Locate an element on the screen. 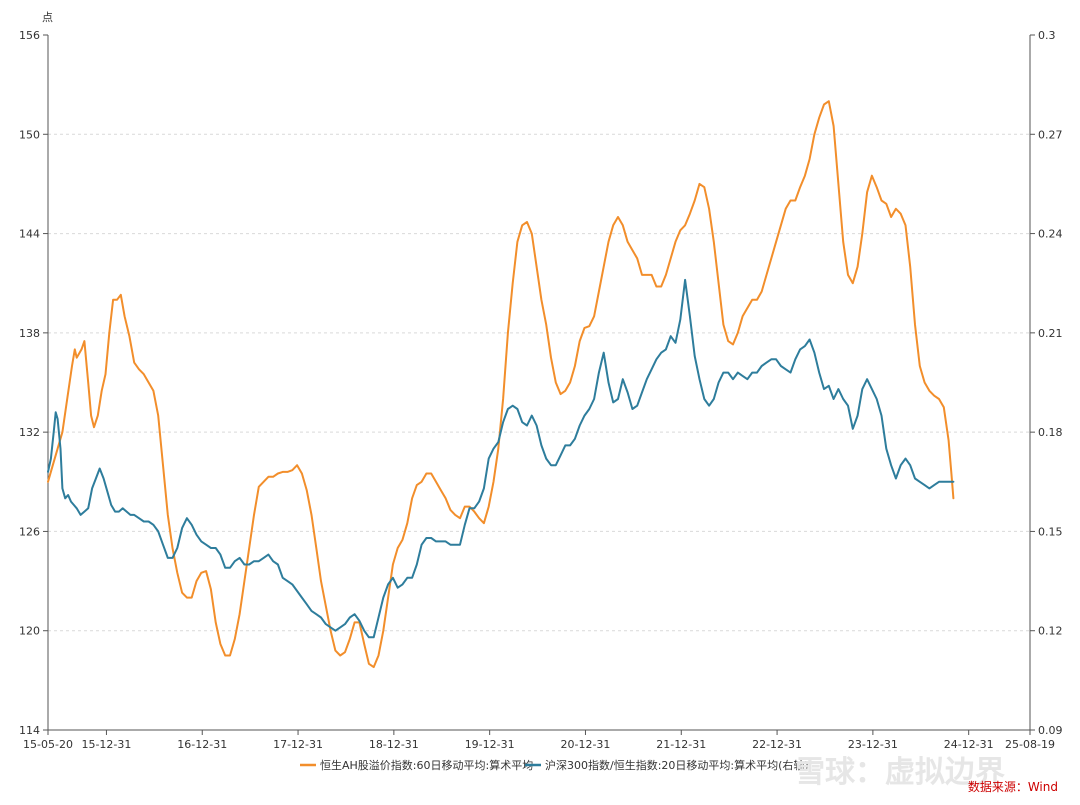 The height and width of the screenshot is (805, 1080). left-tick-label: 120 is located at coordinates (29, 631).